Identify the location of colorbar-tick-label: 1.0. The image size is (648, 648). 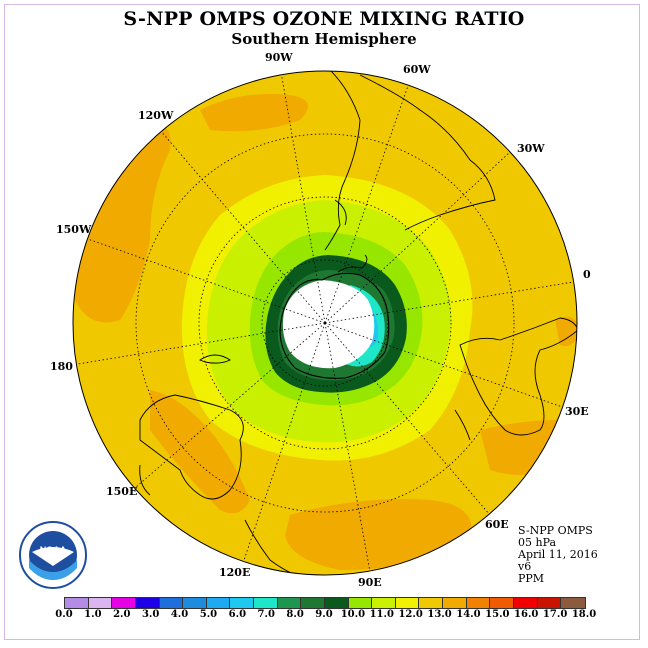
(93, 614).